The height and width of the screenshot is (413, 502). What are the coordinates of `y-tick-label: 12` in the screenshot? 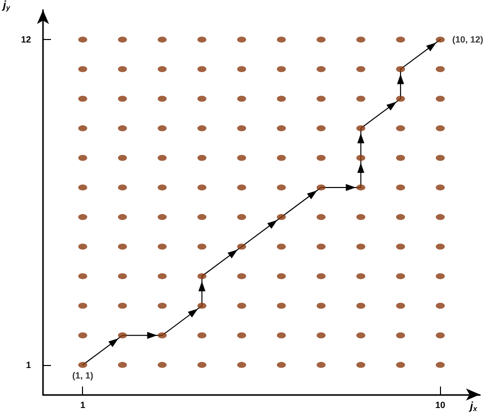 It's located at (25, 39).